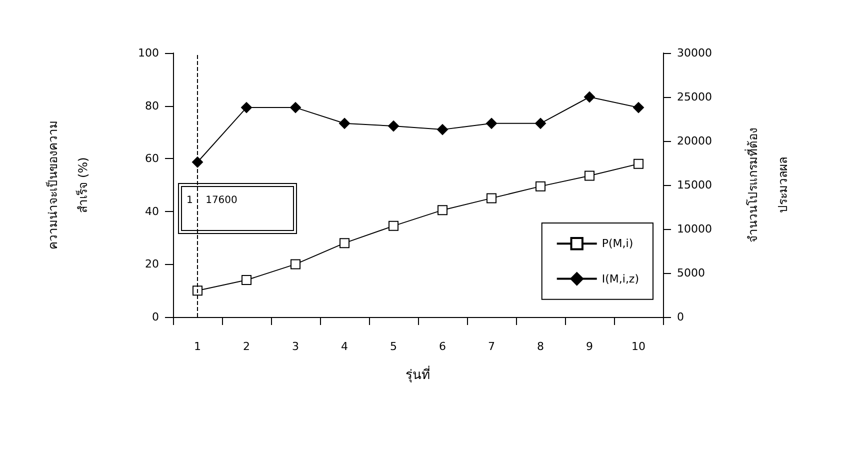 This screenshot has height=452, width=867. Describe the element at coordinates (680, 317) in the screenshot. I see `y2-tick-label: 0` at that location.